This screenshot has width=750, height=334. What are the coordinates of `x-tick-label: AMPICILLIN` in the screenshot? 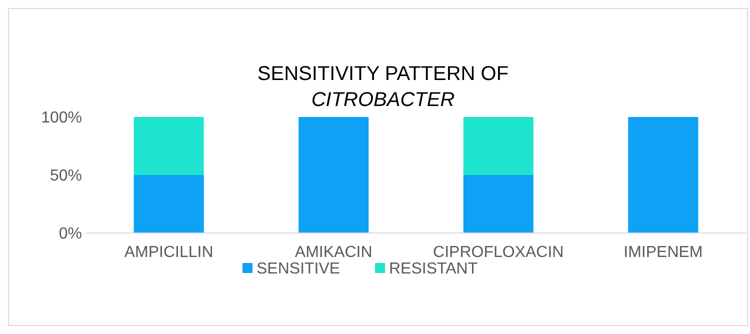 It's located at (169, 252).